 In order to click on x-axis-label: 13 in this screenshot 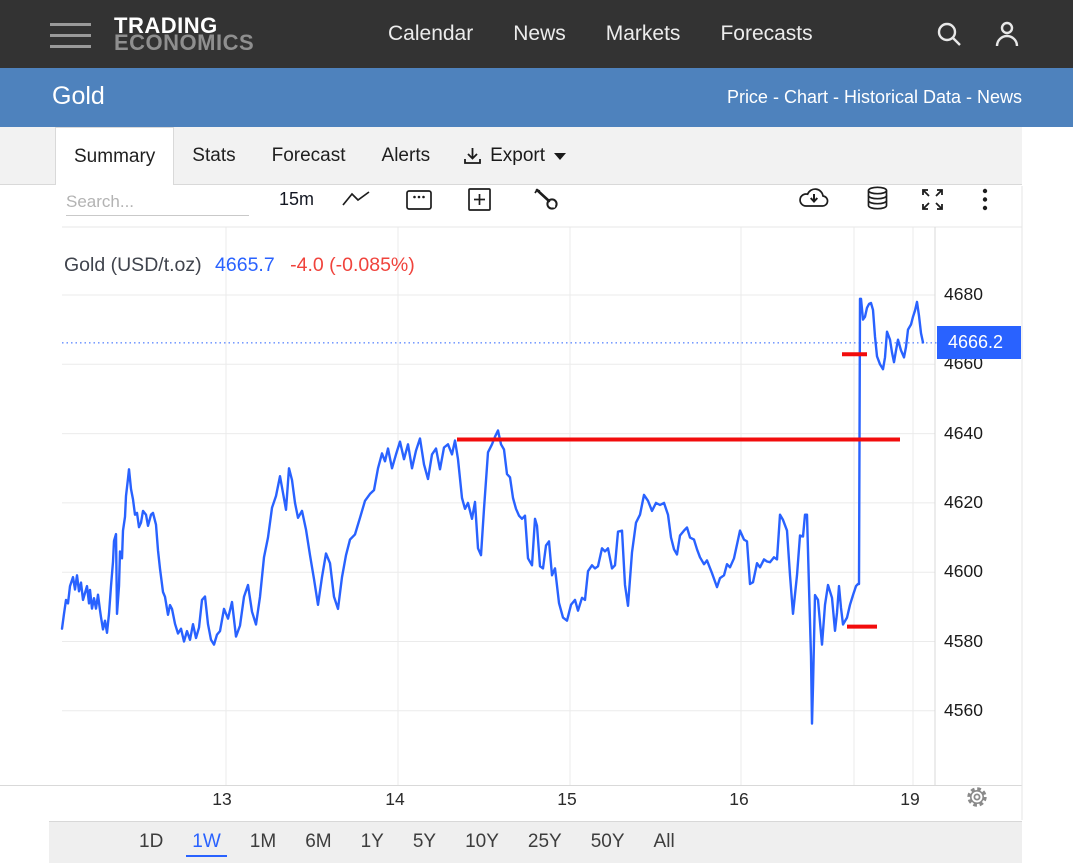, I will do `click(222, 799)`.